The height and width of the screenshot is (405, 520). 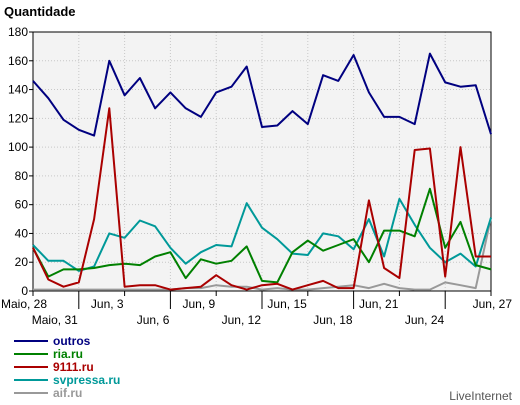 What do you see at coordinates (18, 61) in the screenshot?
I see `y-tick-label: 160` at bounding box center [18, 61].